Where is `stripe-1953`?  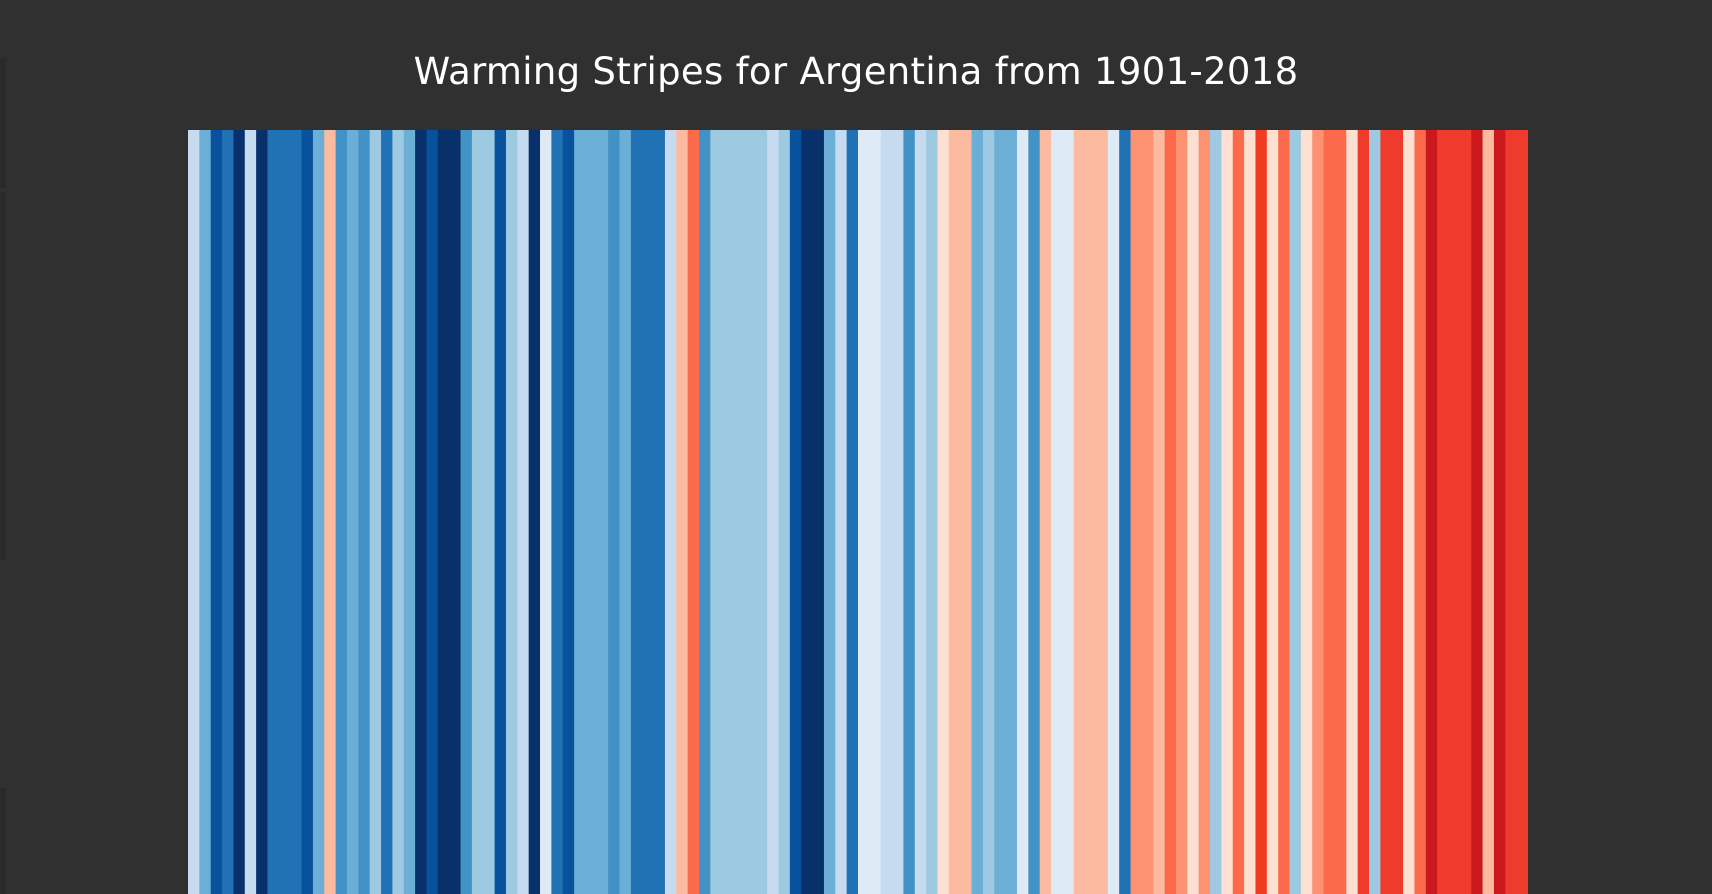 stripe-1953 is located at coordinates (784, 512).